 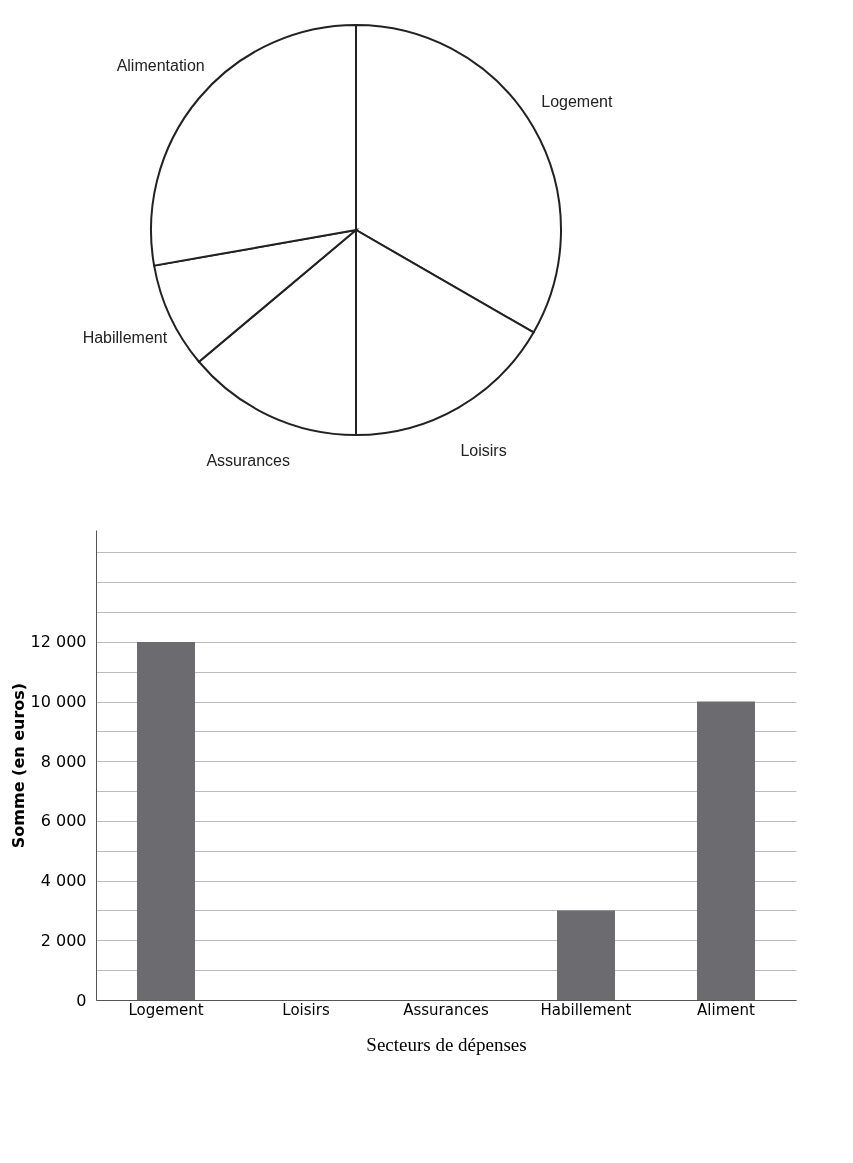 What do you see at coordinates (248, 461) in the screenshot?
I see `slice-label: Assurances` at bounding box center [248, 461].